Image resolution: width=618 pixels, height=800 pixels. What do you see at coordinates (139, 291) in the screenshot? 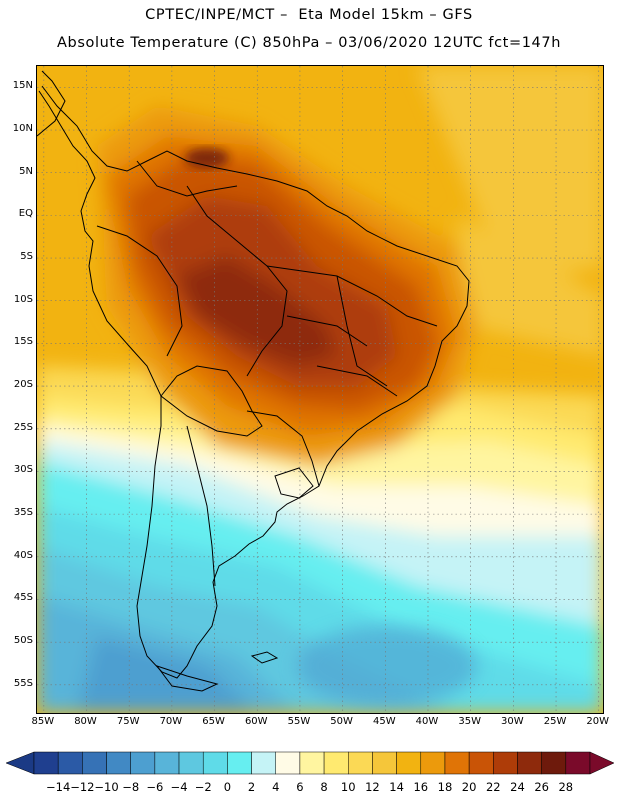
I see `peru-border` at bounding box center [139, 291].